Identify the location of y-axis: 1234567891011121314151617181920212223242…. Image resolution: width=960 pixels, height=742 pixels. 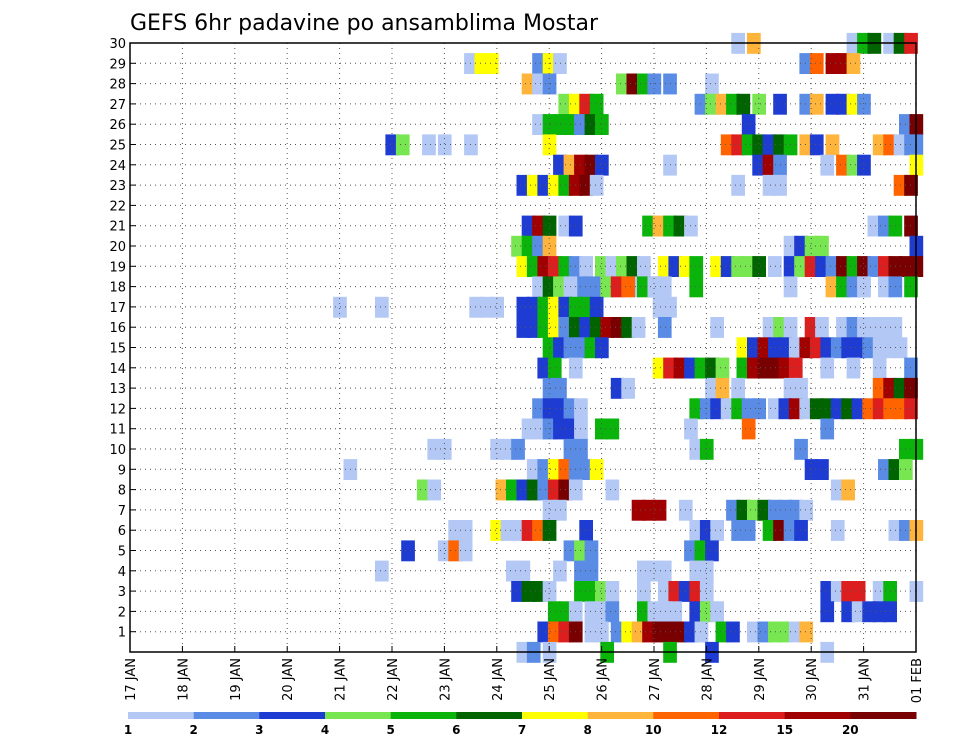
(122, 339).